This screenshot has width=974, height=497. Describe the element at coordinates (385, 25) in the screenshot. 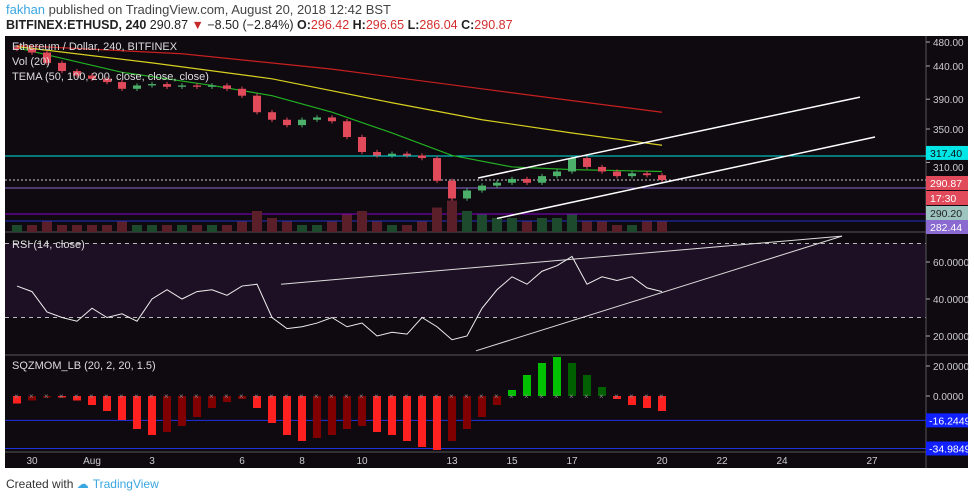

I see `high-value: 296.65` at that location.